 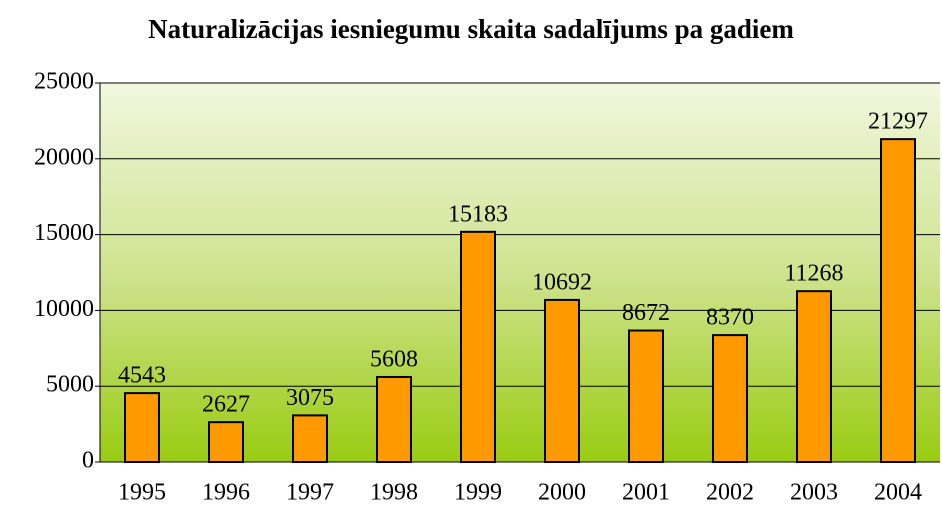 I want to click on data-label: 5608, so click(x=394, y=359).